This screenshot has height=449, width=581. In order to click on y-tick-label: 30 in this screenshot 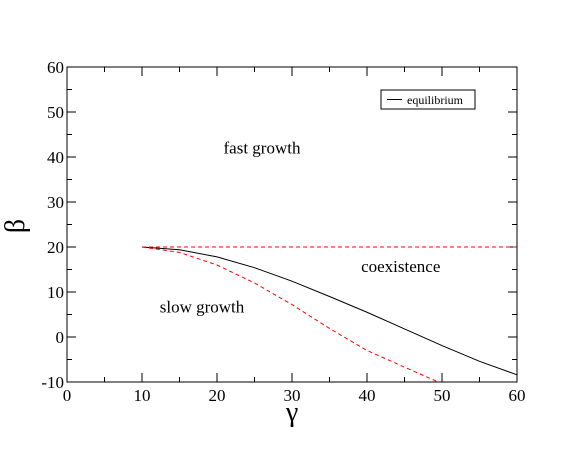, I will do `click(55, 202)`.